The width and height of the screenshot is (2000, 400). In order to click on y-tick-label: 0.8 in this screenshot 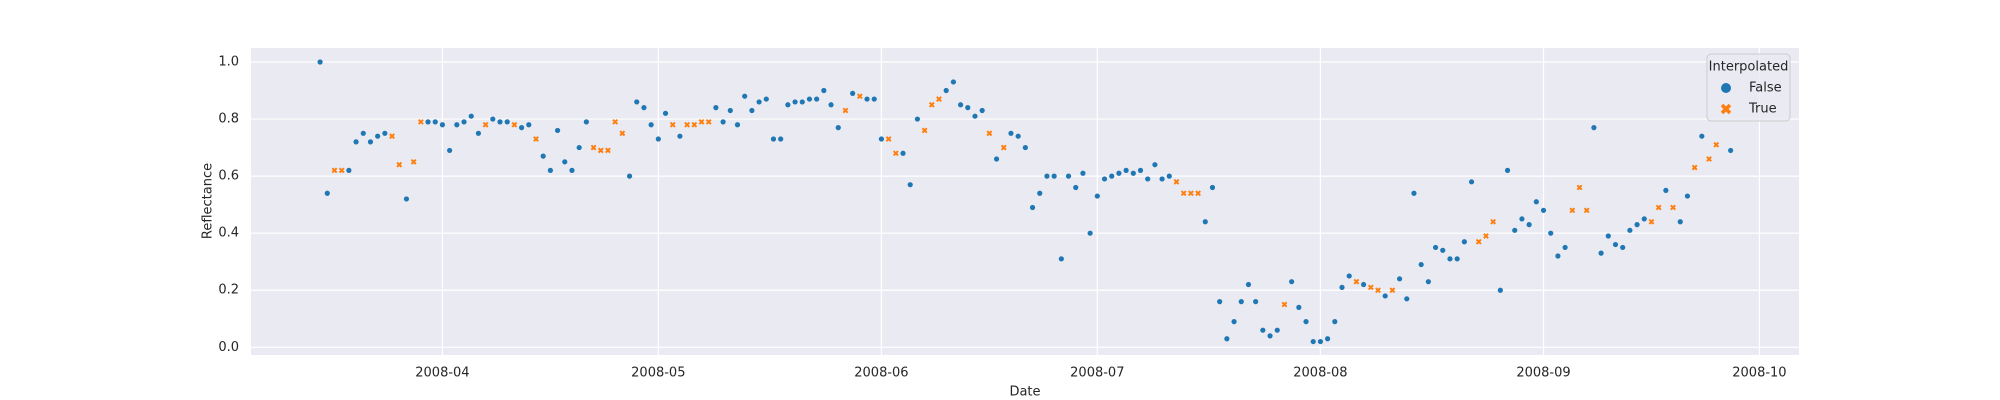, I will do `click(228, 119)`.